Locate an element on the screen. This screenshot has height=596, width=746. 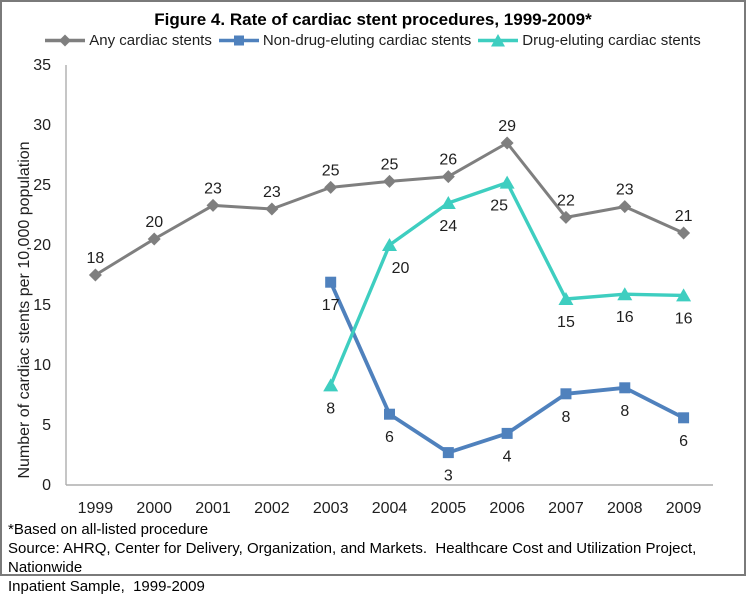
data-label-drug-eluting-cardiac-stents-2009: 16 is located at coordinates (684, 318).